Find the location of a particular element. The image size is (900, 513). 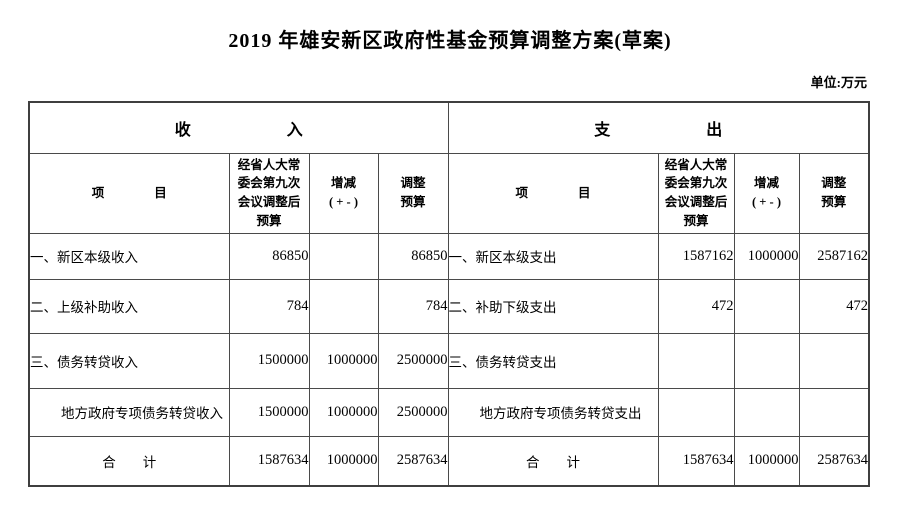

income-col-header-change: 增减 ( + - ) is located at coordinates (343, 193).